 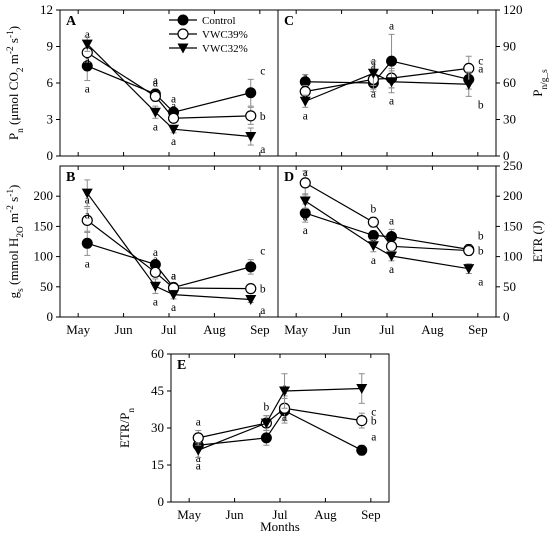 I want to click on x-axis-label: Months, so click(x=280, y=526).